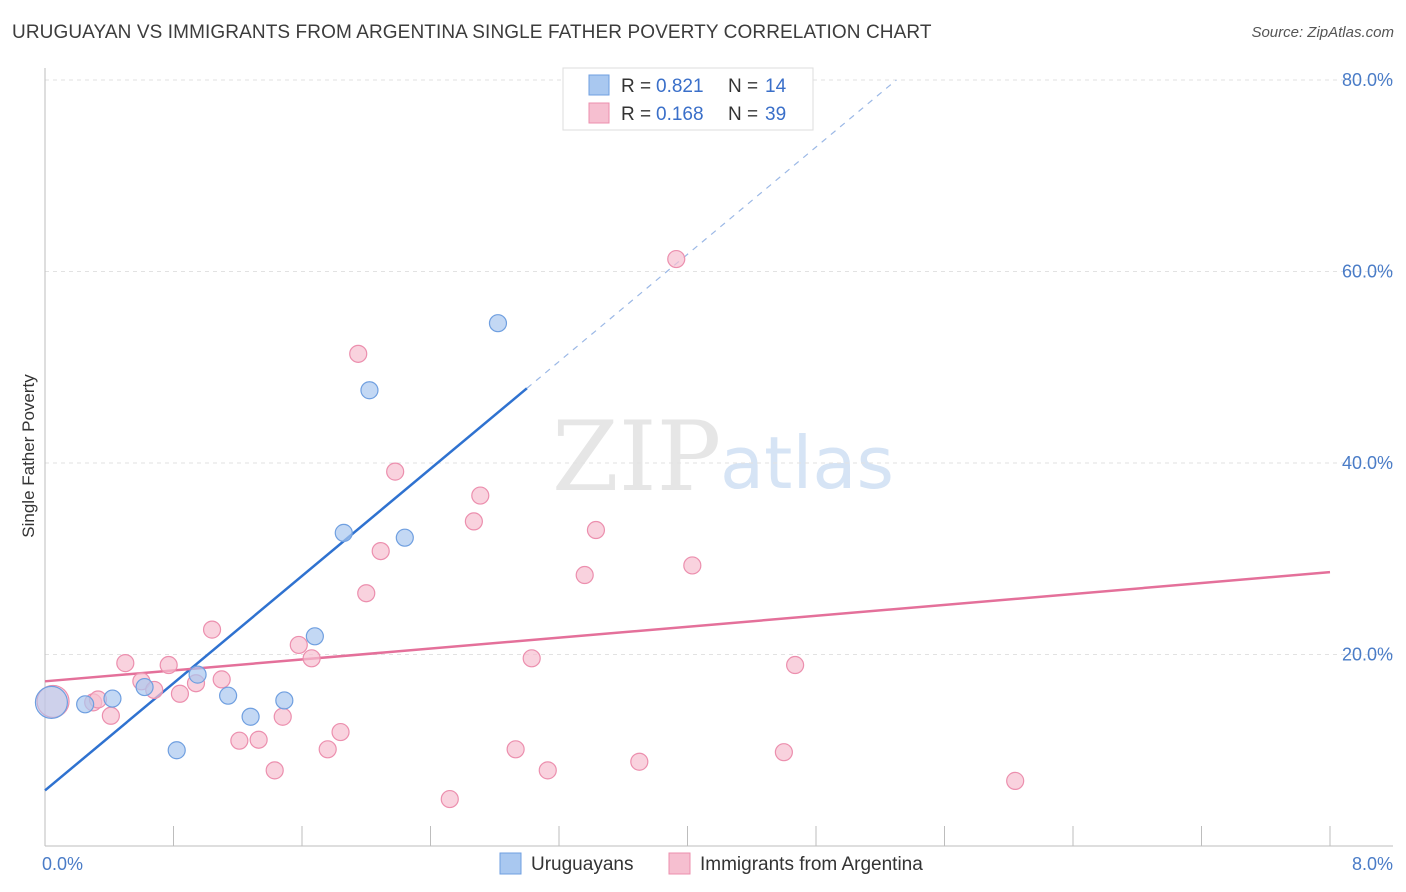  What do you see at coordinates (776, 86) in the screenshot?
I see `legend-n-value-1: 14` at bounding box center [776, 86].